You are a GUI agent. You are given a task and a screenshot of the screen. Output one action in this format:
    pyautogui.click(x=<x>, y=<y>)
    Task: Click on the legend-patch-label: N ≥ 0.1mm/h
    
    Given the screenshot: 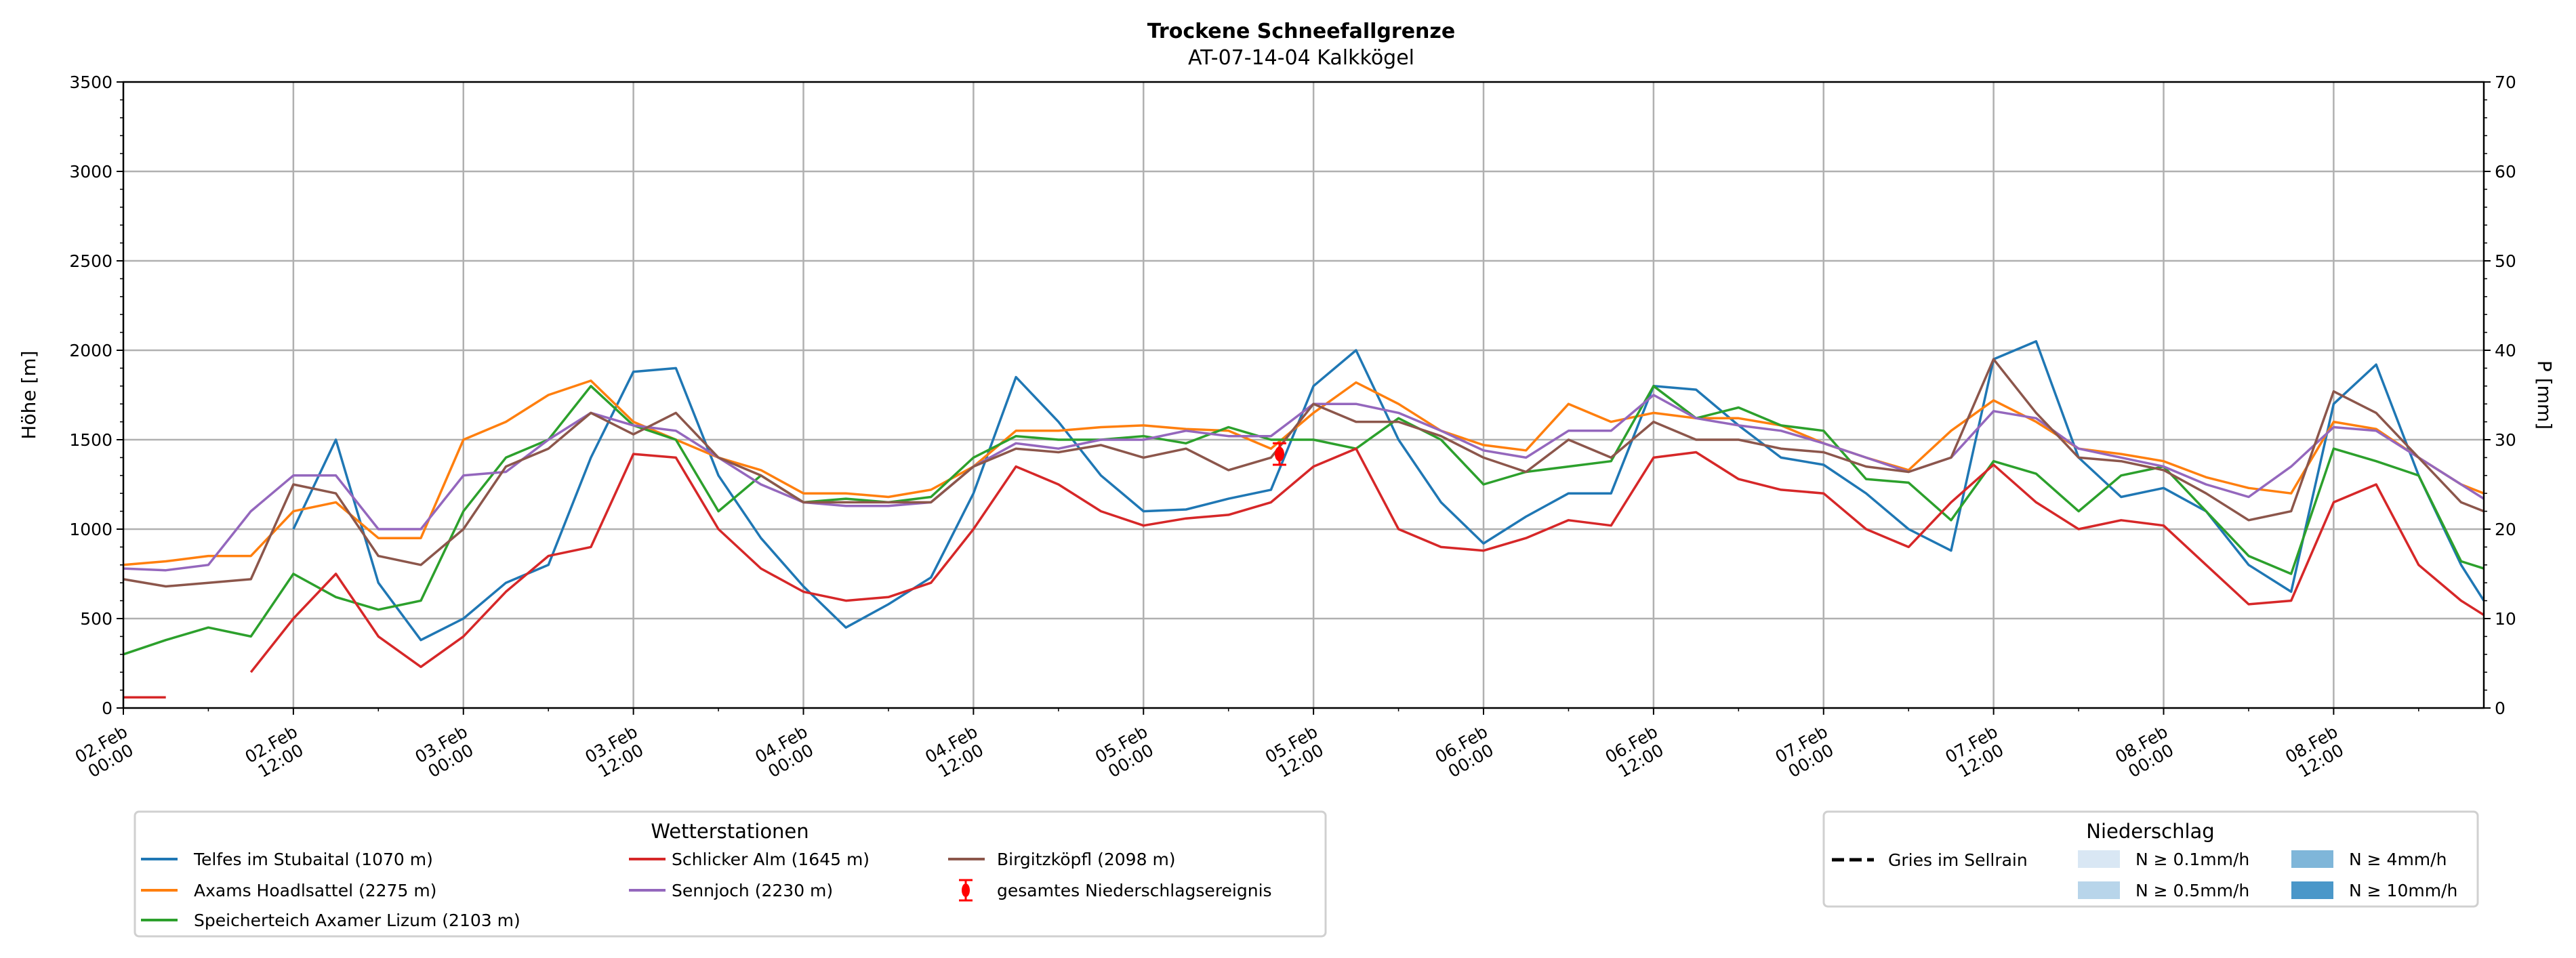 What is the action you would take?
    pyautogui.click(x=2192, y=859)
    